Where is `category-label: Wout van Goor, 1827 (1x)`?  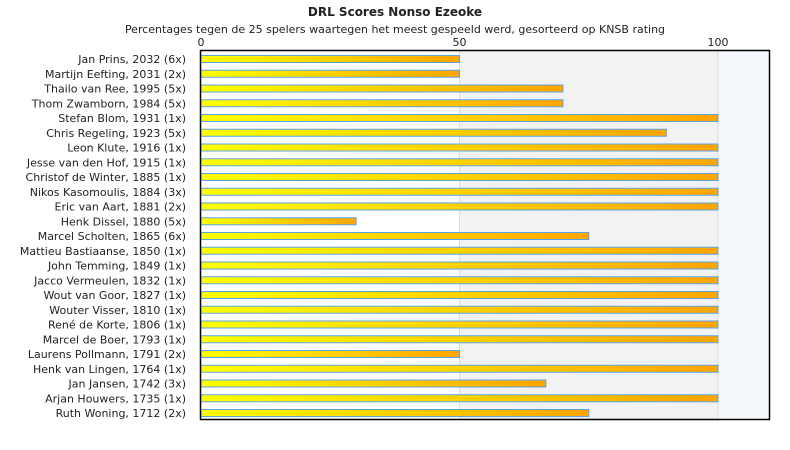
category-label: Wout van Goor, 1827 (1x) is located at coordinates (114, 295).